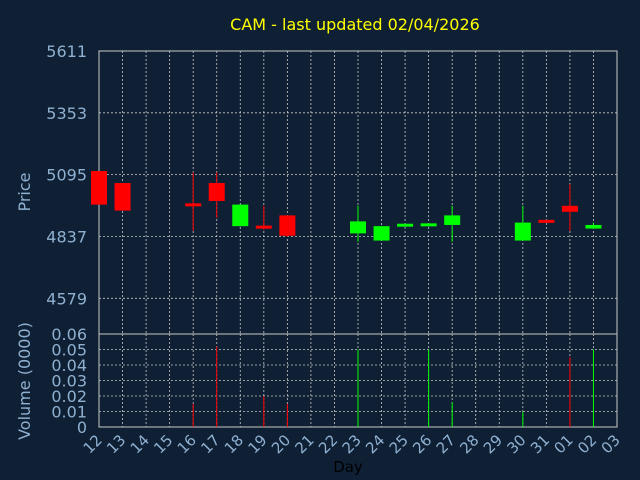  What do you see at coordinates (66, 51) in the screenshot?
I see `price-tick-label: 5611` at bounding box center [66, 51].